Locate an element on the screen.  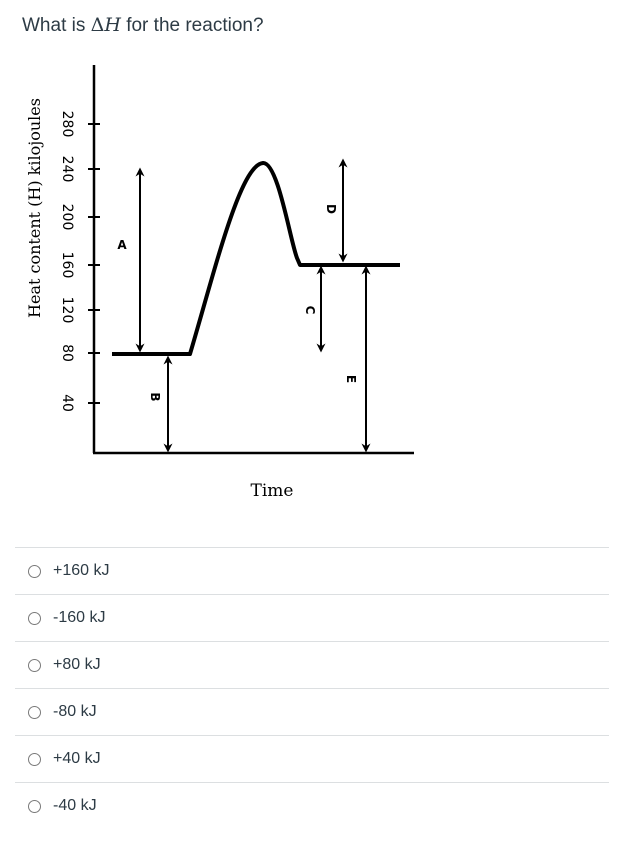
y-tick-label: 40 is located at coordinates (67, 403).